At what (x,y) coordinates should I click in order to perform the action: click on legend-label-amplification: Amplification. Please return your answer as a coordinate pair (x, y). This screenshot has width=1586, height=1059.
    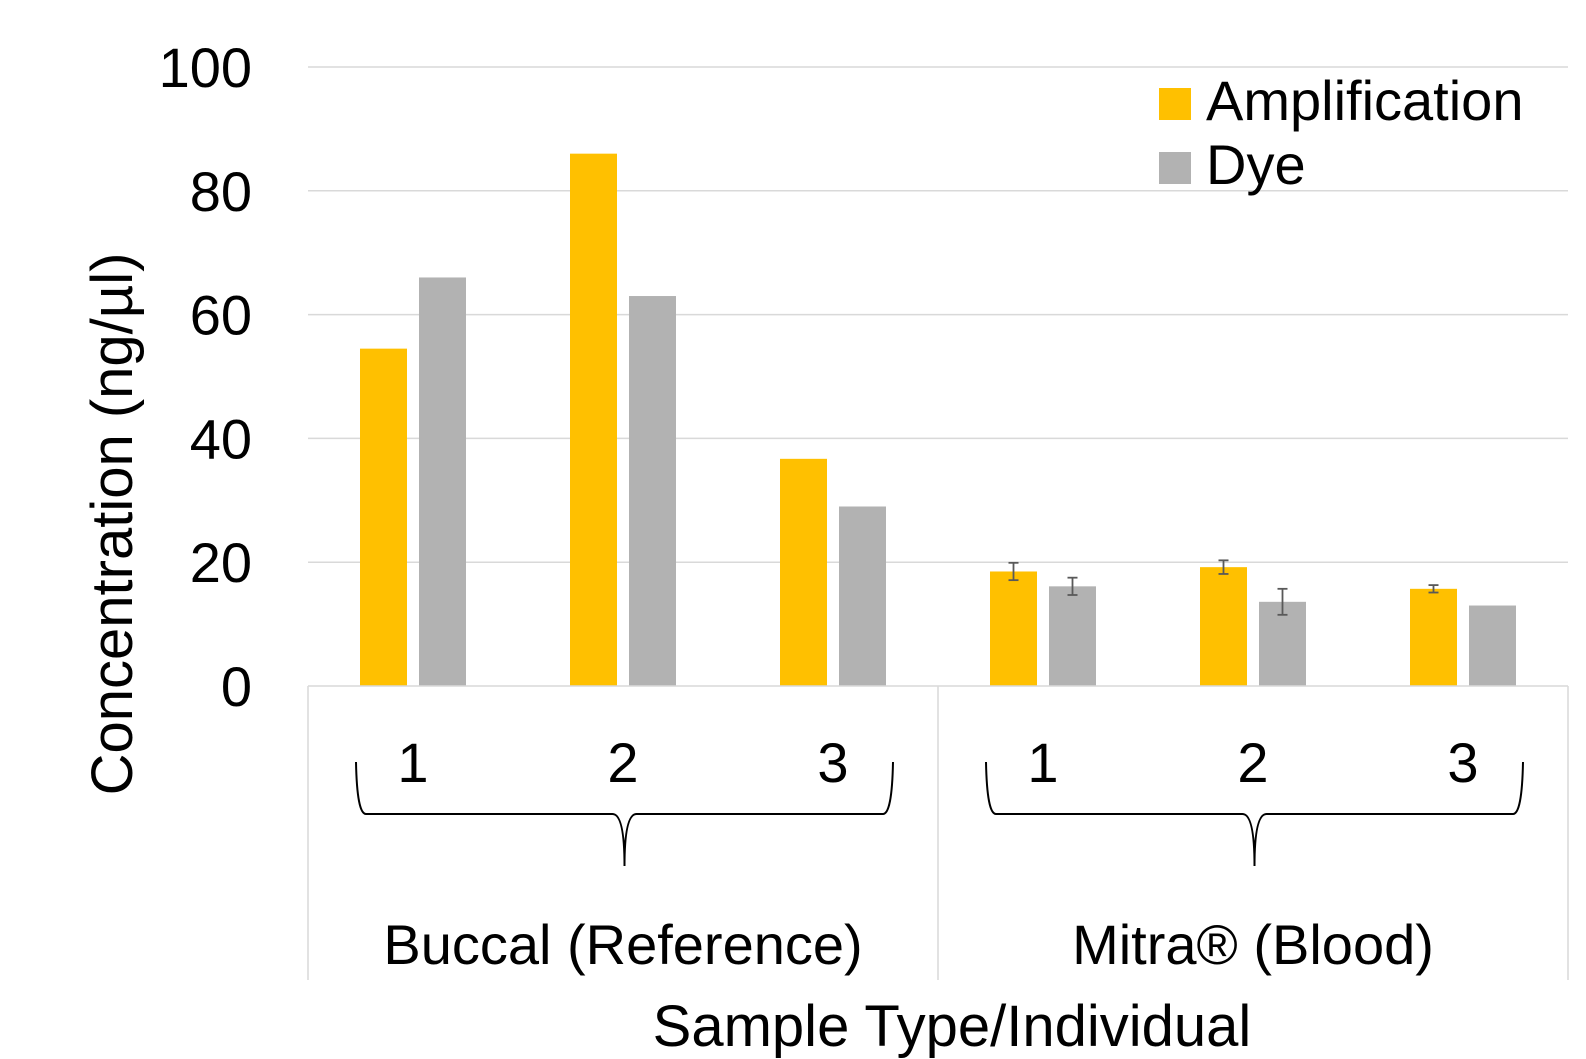
    Looking at the image, I should click on (1364, 100).